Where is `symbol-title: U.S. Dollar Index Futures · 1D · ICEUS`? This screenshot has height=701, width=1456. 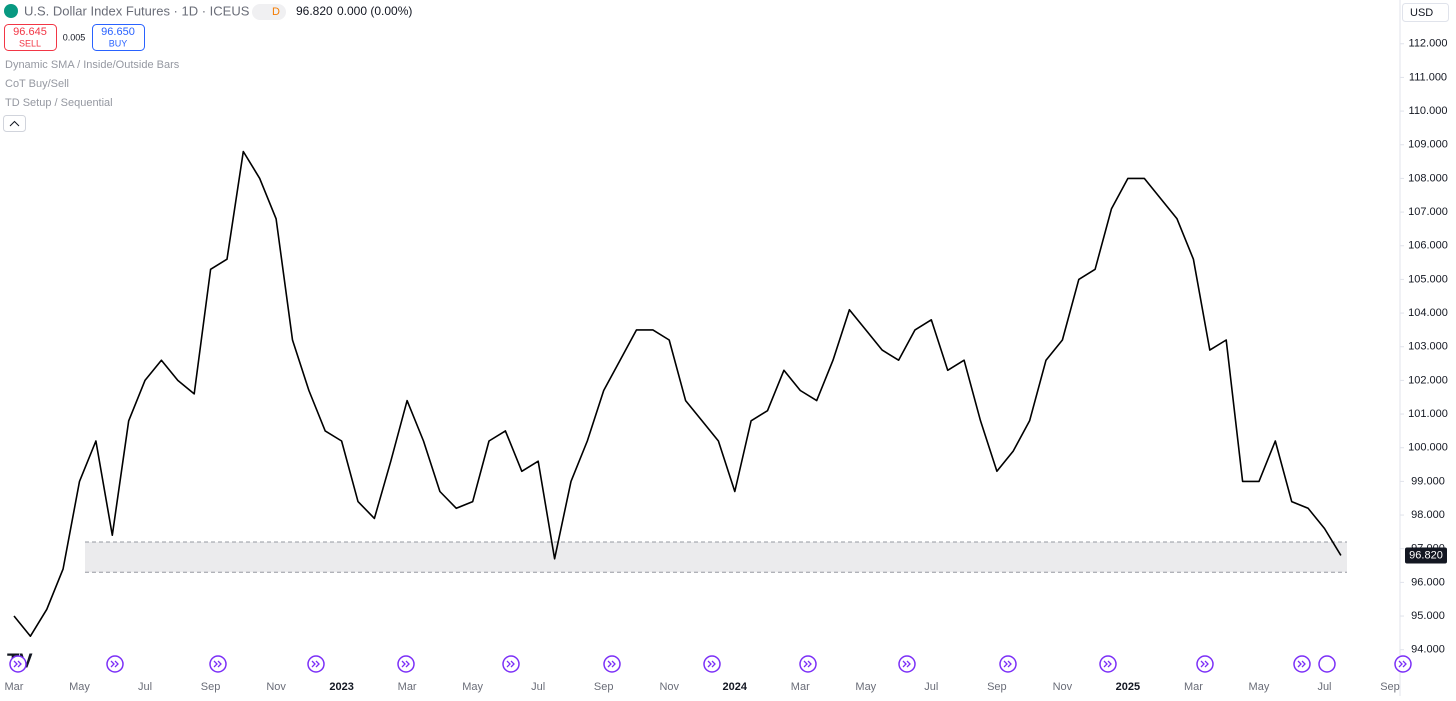
symbol-title: U.S. Dollar Index Futures · 1D · ICEUS is located at coordinates (137, 10).